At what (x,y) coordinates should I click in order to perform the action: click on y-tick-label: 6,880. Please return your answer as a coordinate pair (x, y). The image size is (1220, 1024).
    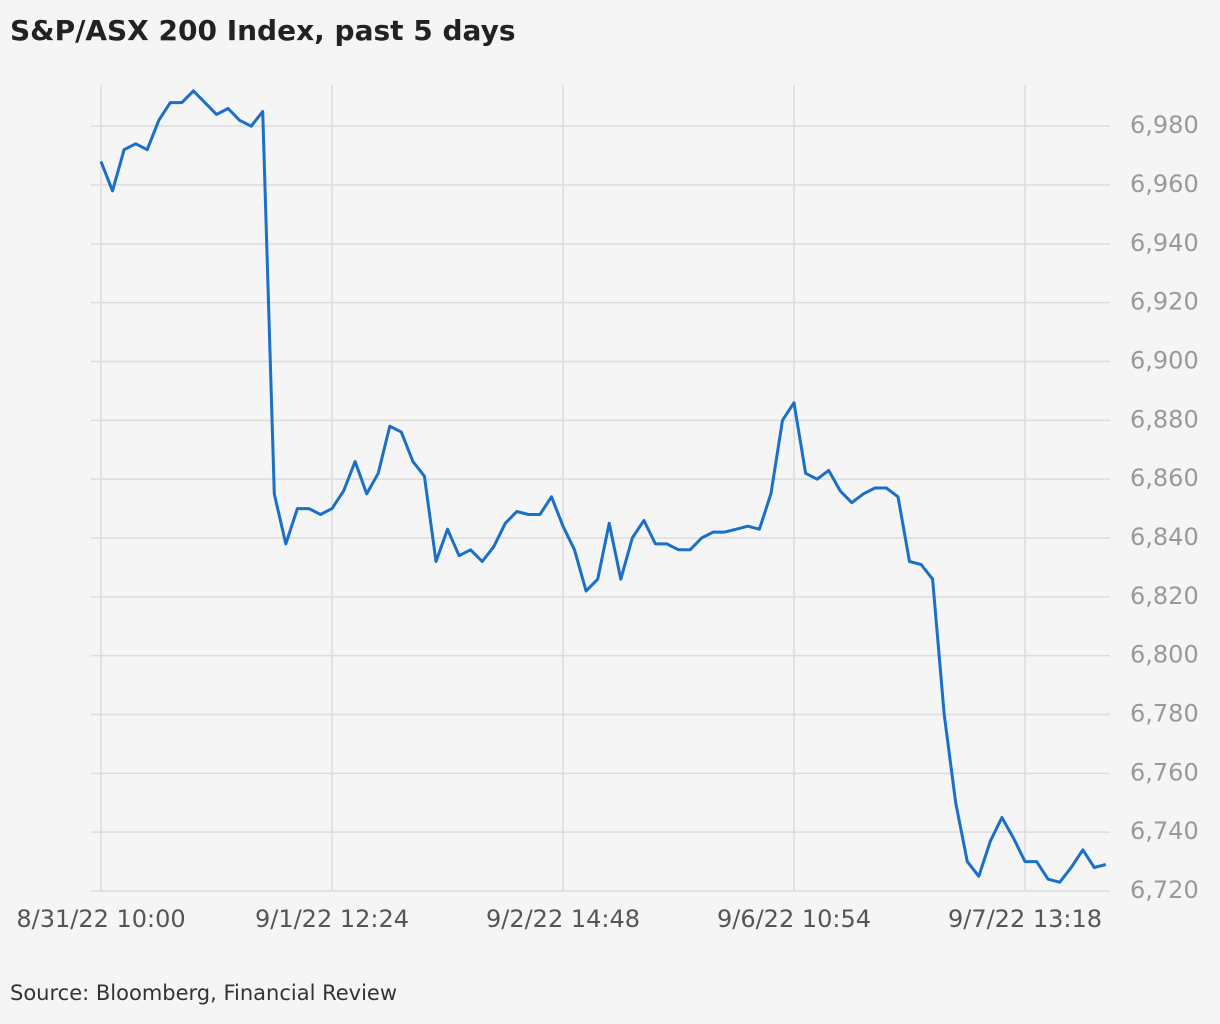
    Looking at the image, I should click on (1164, 419).